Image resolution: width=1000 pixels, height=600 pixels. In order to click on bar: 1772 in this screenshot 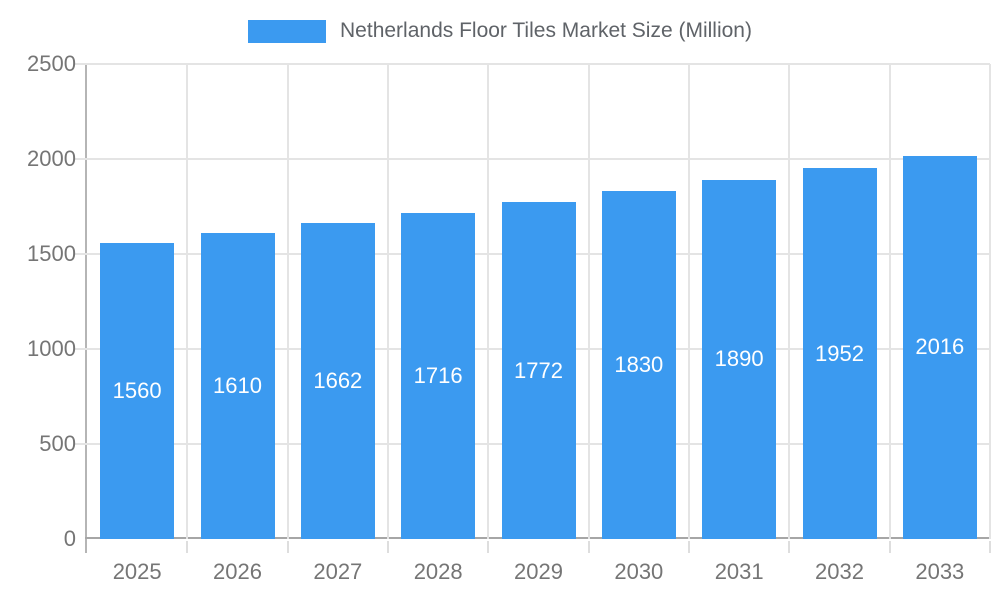, I will do `click(538, 370)`.